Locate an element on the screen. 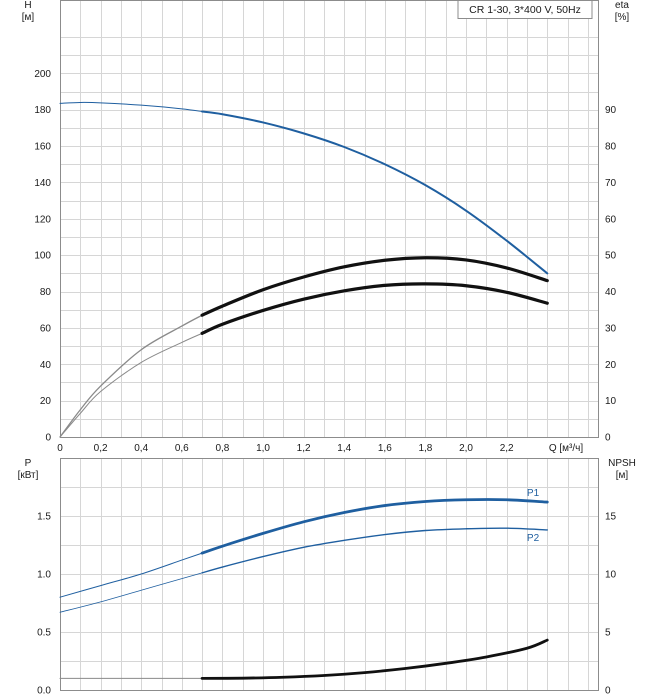 Image resolution: width=658 pixels, height=700 pixels. series-h-line is located at coordinates (375, 192).